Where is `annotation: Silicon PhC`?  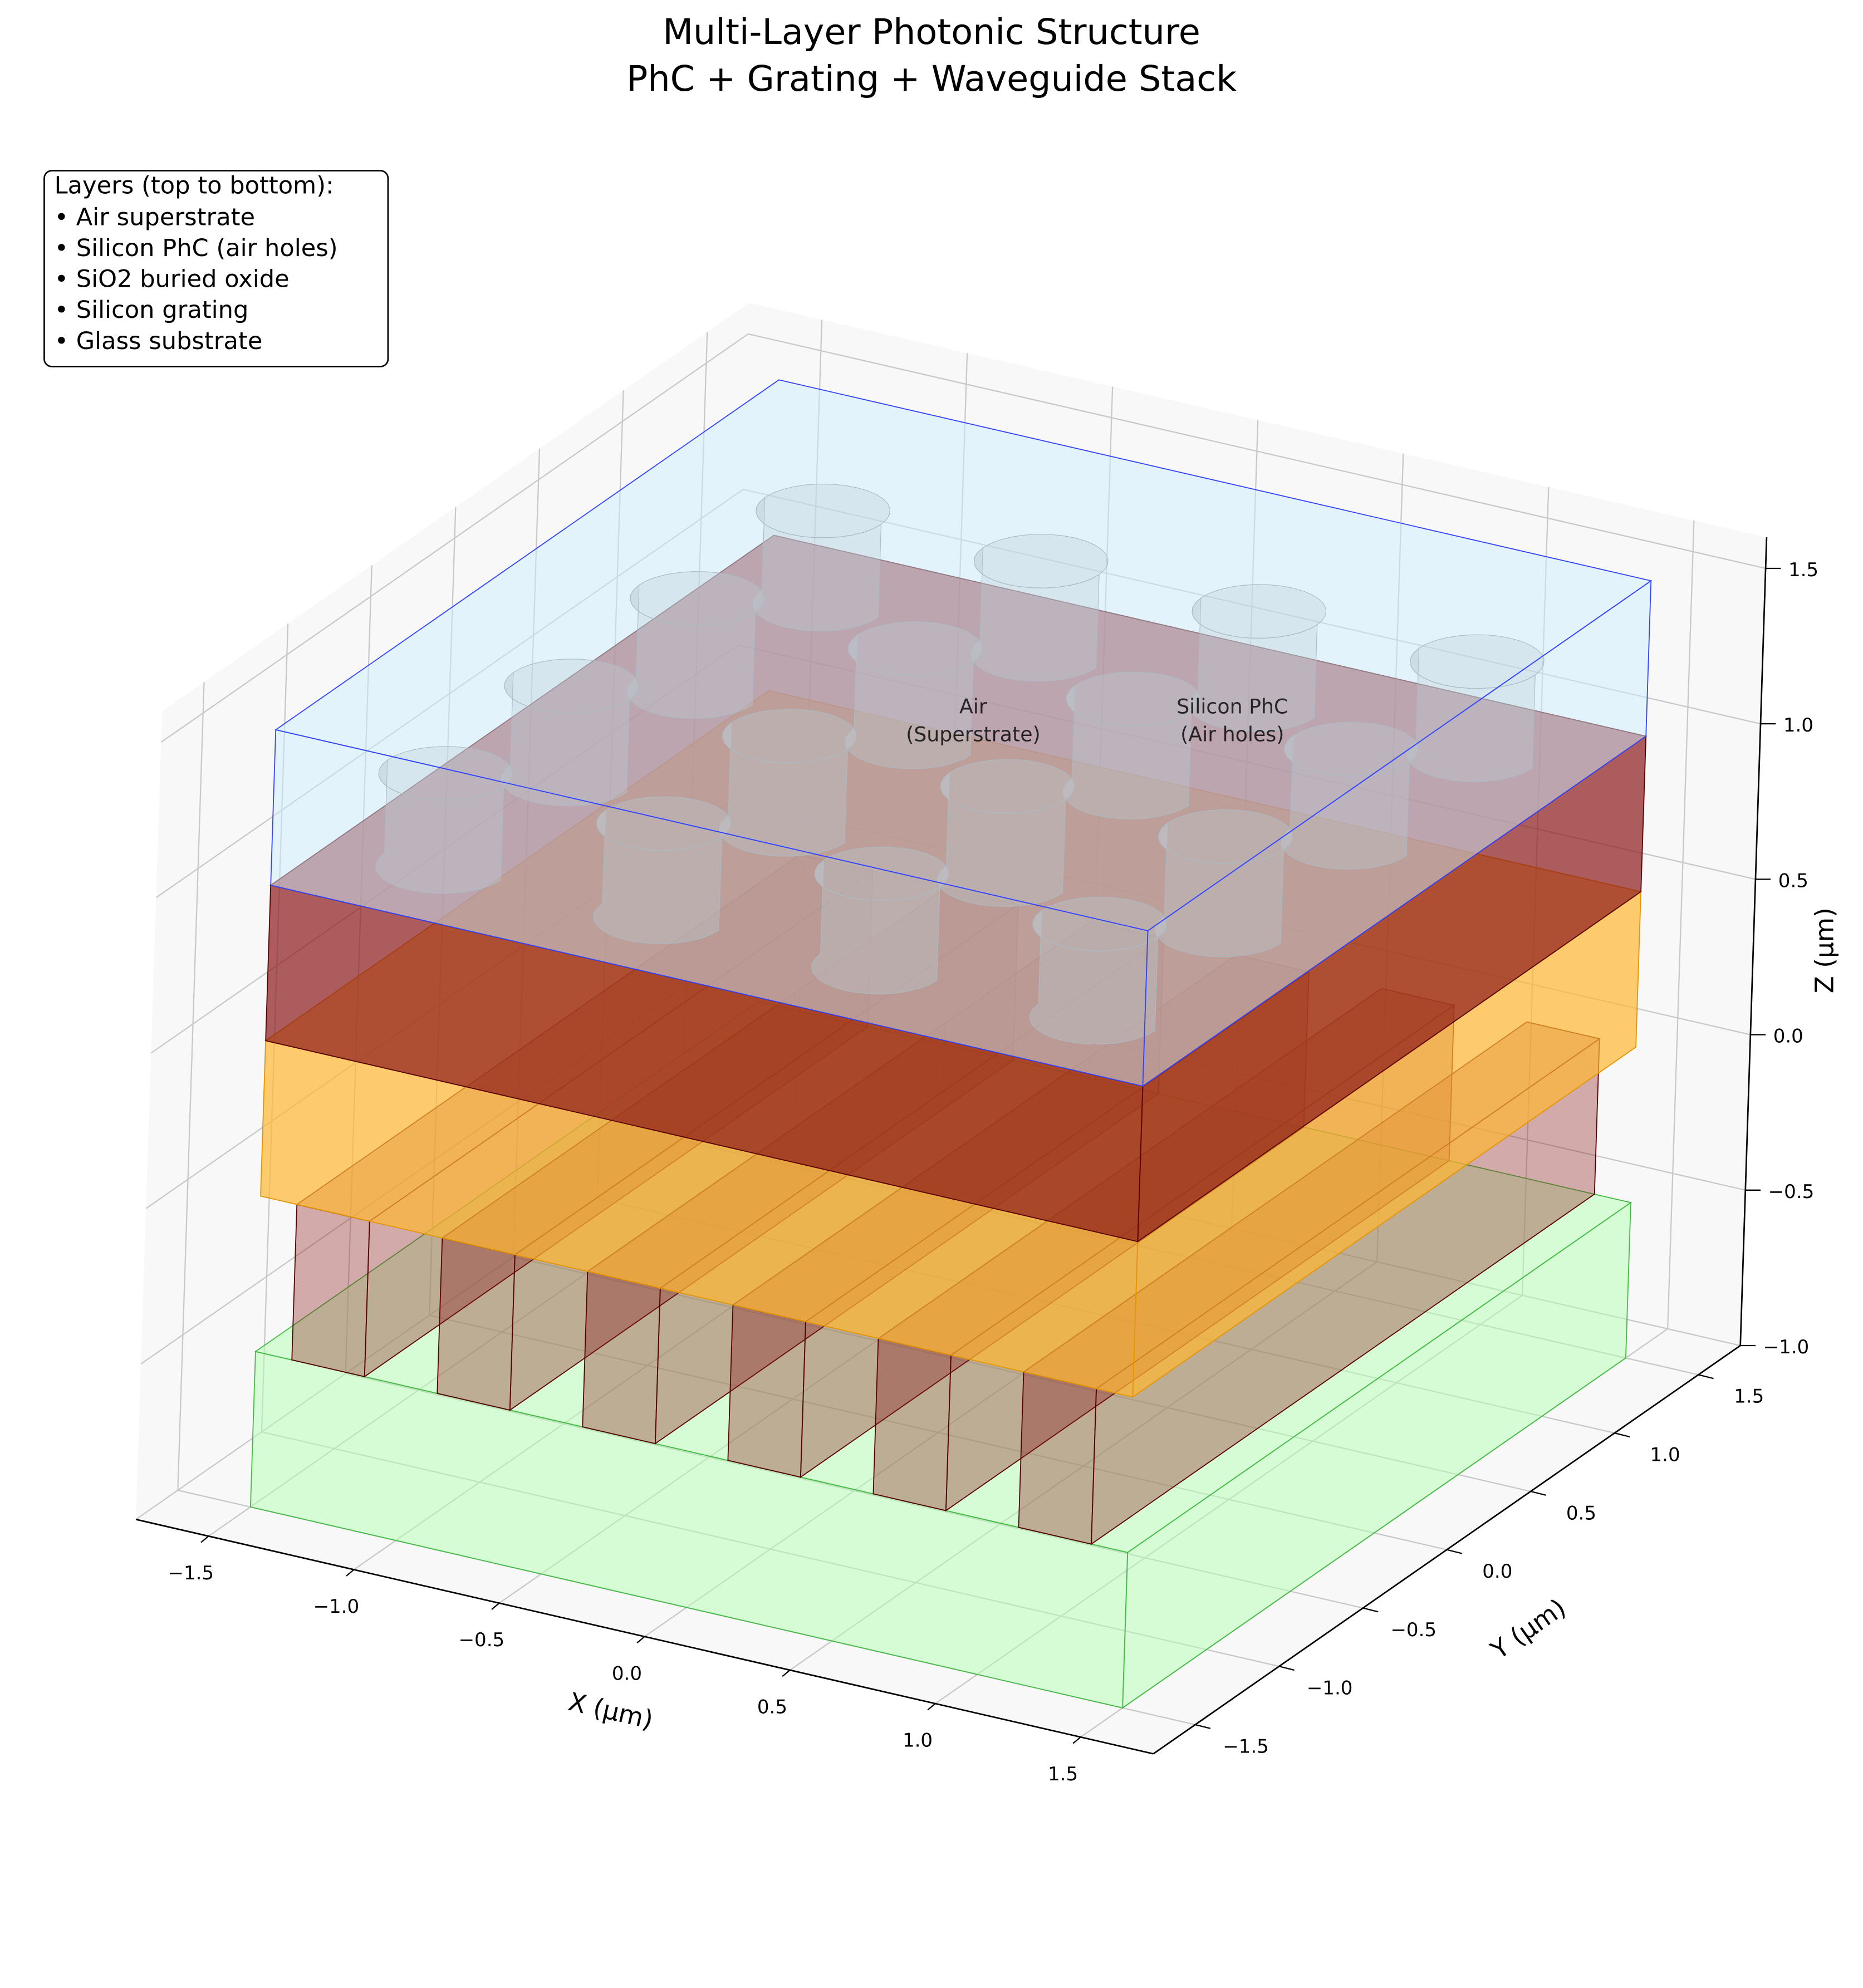 annotation: Silicon PhC is located at coordinates (1232, 706).